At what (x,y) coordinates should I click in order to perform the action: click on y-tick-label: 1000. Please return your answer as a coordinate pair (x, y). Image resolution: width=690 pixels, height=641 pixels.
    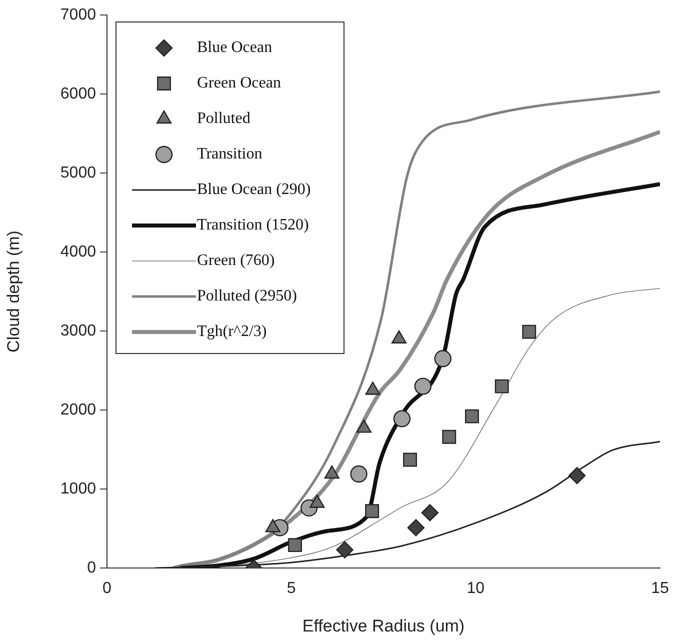
    Looking at the image, I should click on (78, 489).